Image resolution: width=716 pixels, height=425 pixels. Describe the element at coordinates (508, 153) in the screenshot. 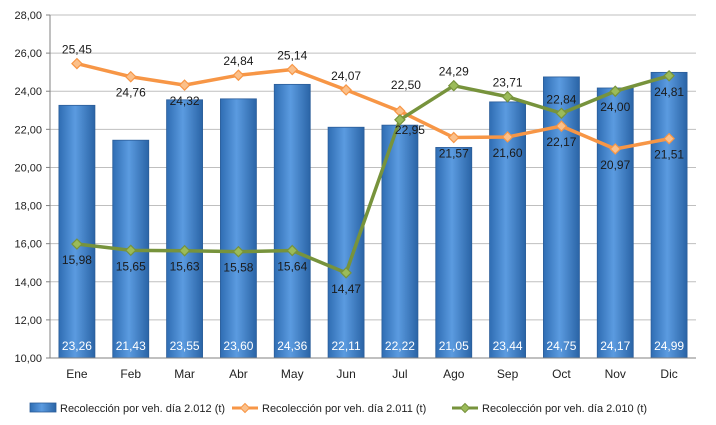

I see `line-value-label: 21,60` at that location.